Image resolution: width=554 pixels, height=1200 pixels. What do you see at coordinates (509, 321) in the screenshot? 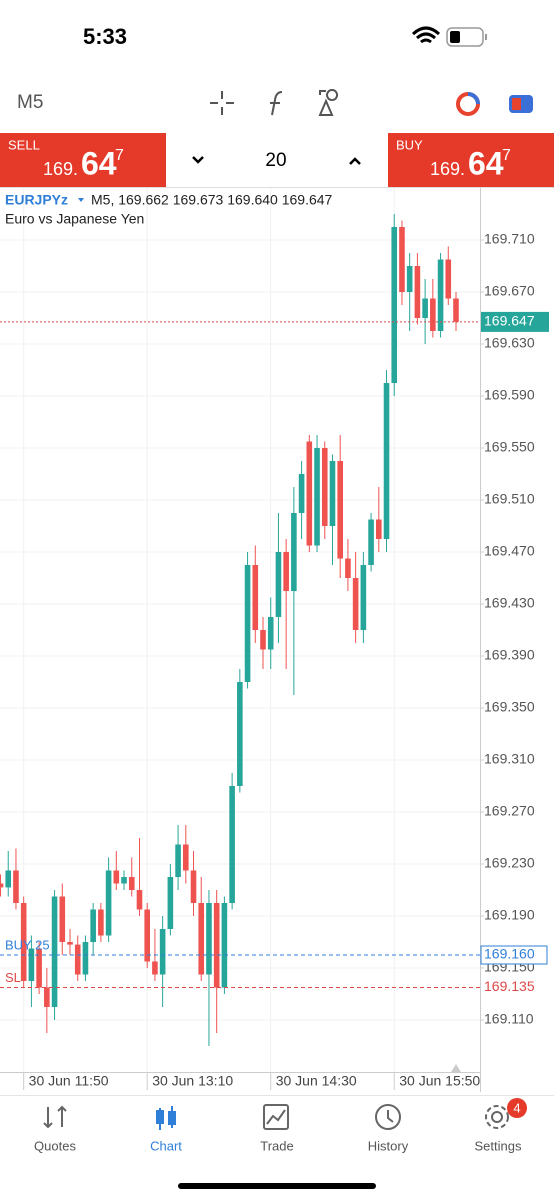
I see `price-line-label: 169.647` at bounding box center [509, 321].